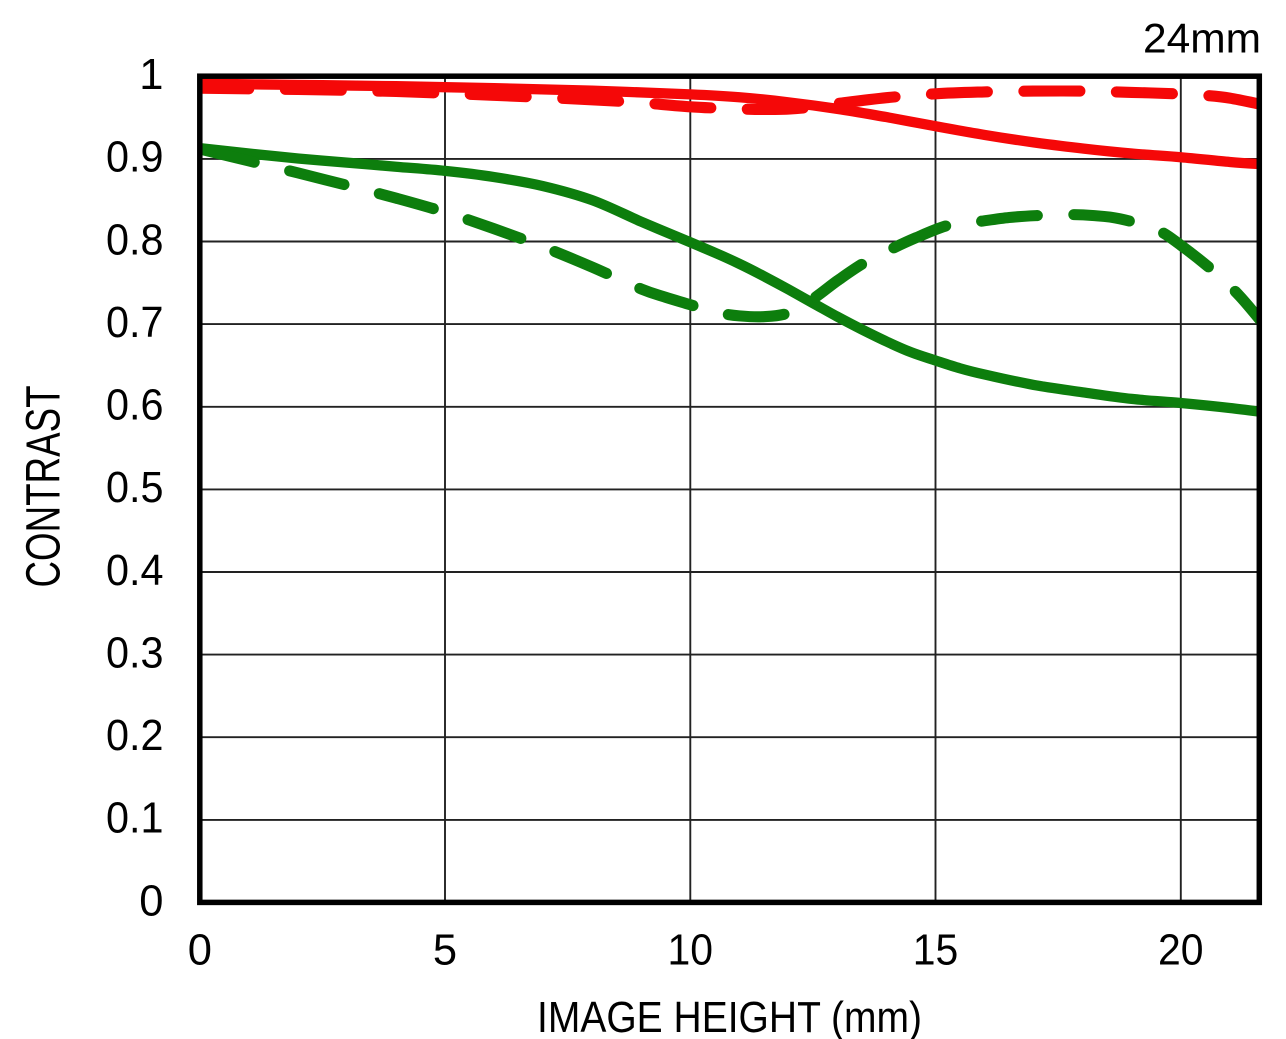 The height and width of the screenshot is (1039, 1286). I want to click on svg-text: 0.6, so click(135, 406).